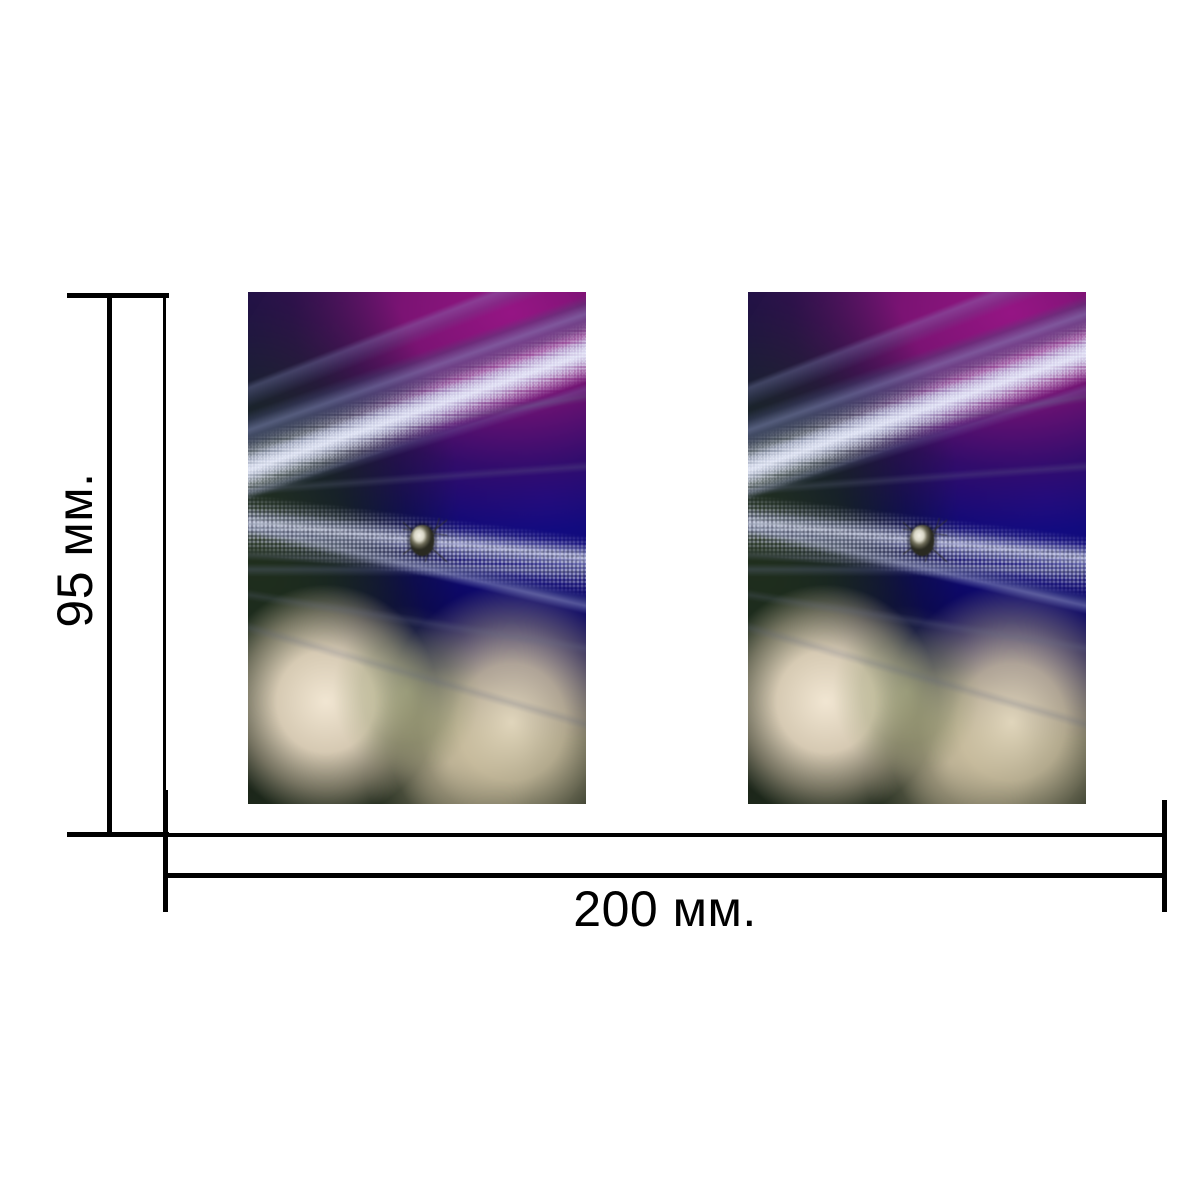 Image resolution: width=1200 pixels, height=1200 pixels. What do you see at coordinates (109, 565) in the screenshot?
I see `vertical-dimension-line` at bounding box center [109, 565].